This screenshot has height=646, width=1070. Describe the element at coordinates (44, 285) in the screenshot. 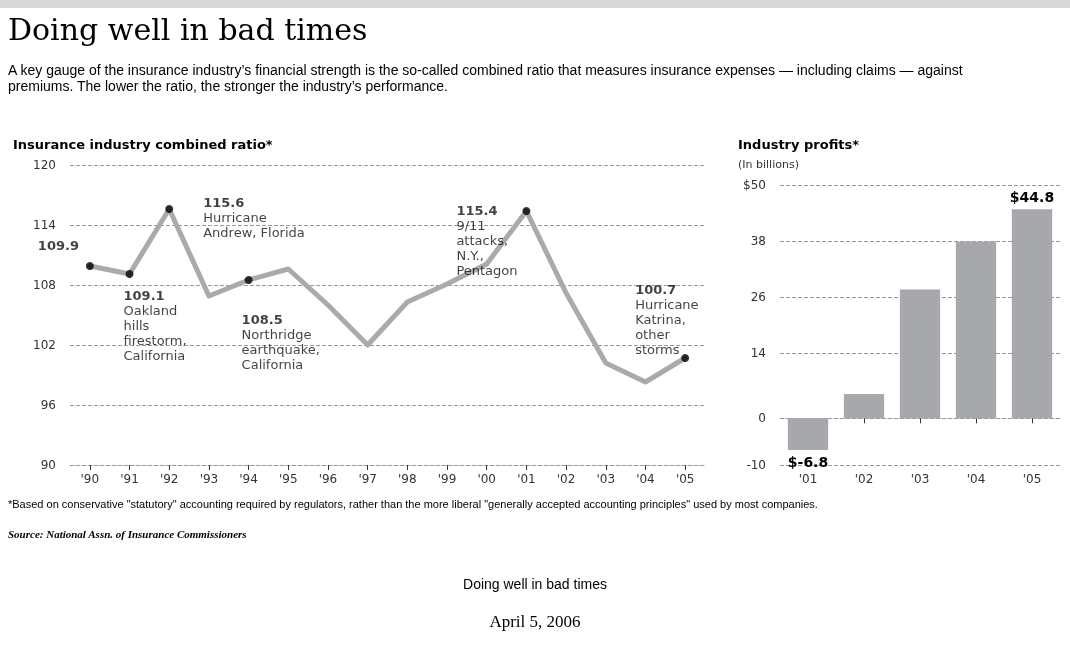

I see `y-tick-label: 108` at that location.